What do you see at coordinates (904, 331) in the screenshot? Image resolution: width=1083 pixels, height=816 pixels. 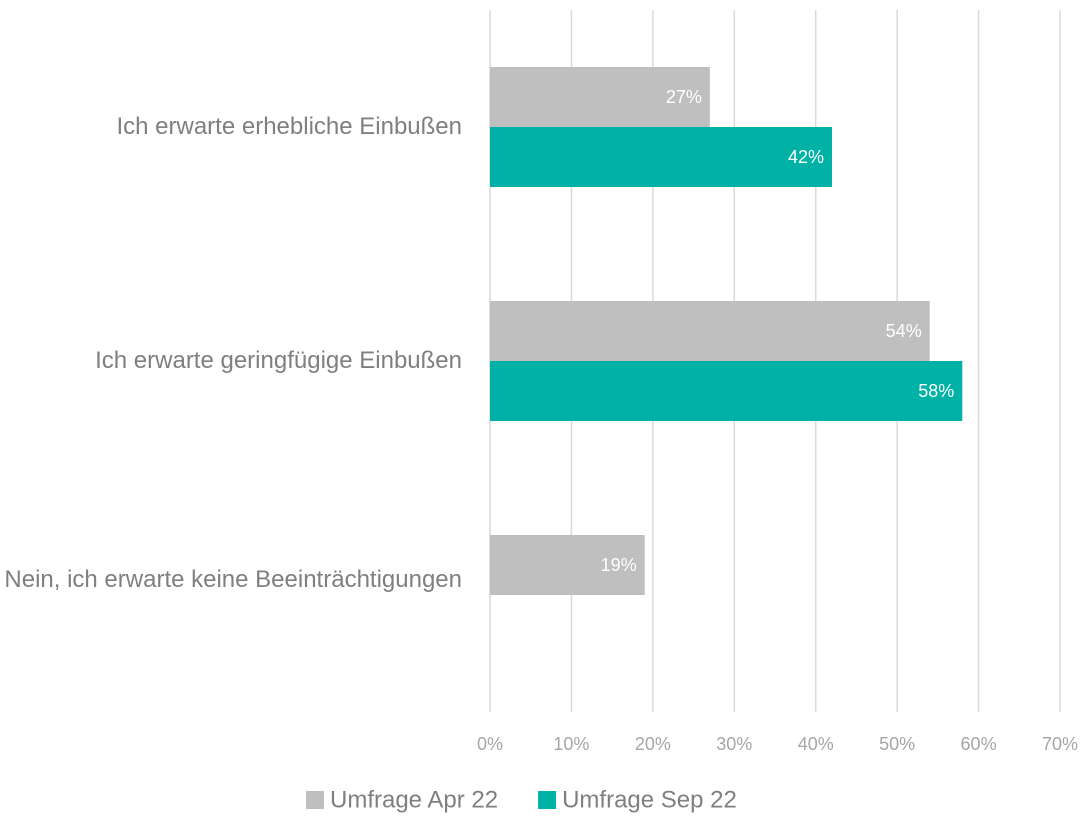 I see `data-label: 54%` at bounding box center [904, 331].